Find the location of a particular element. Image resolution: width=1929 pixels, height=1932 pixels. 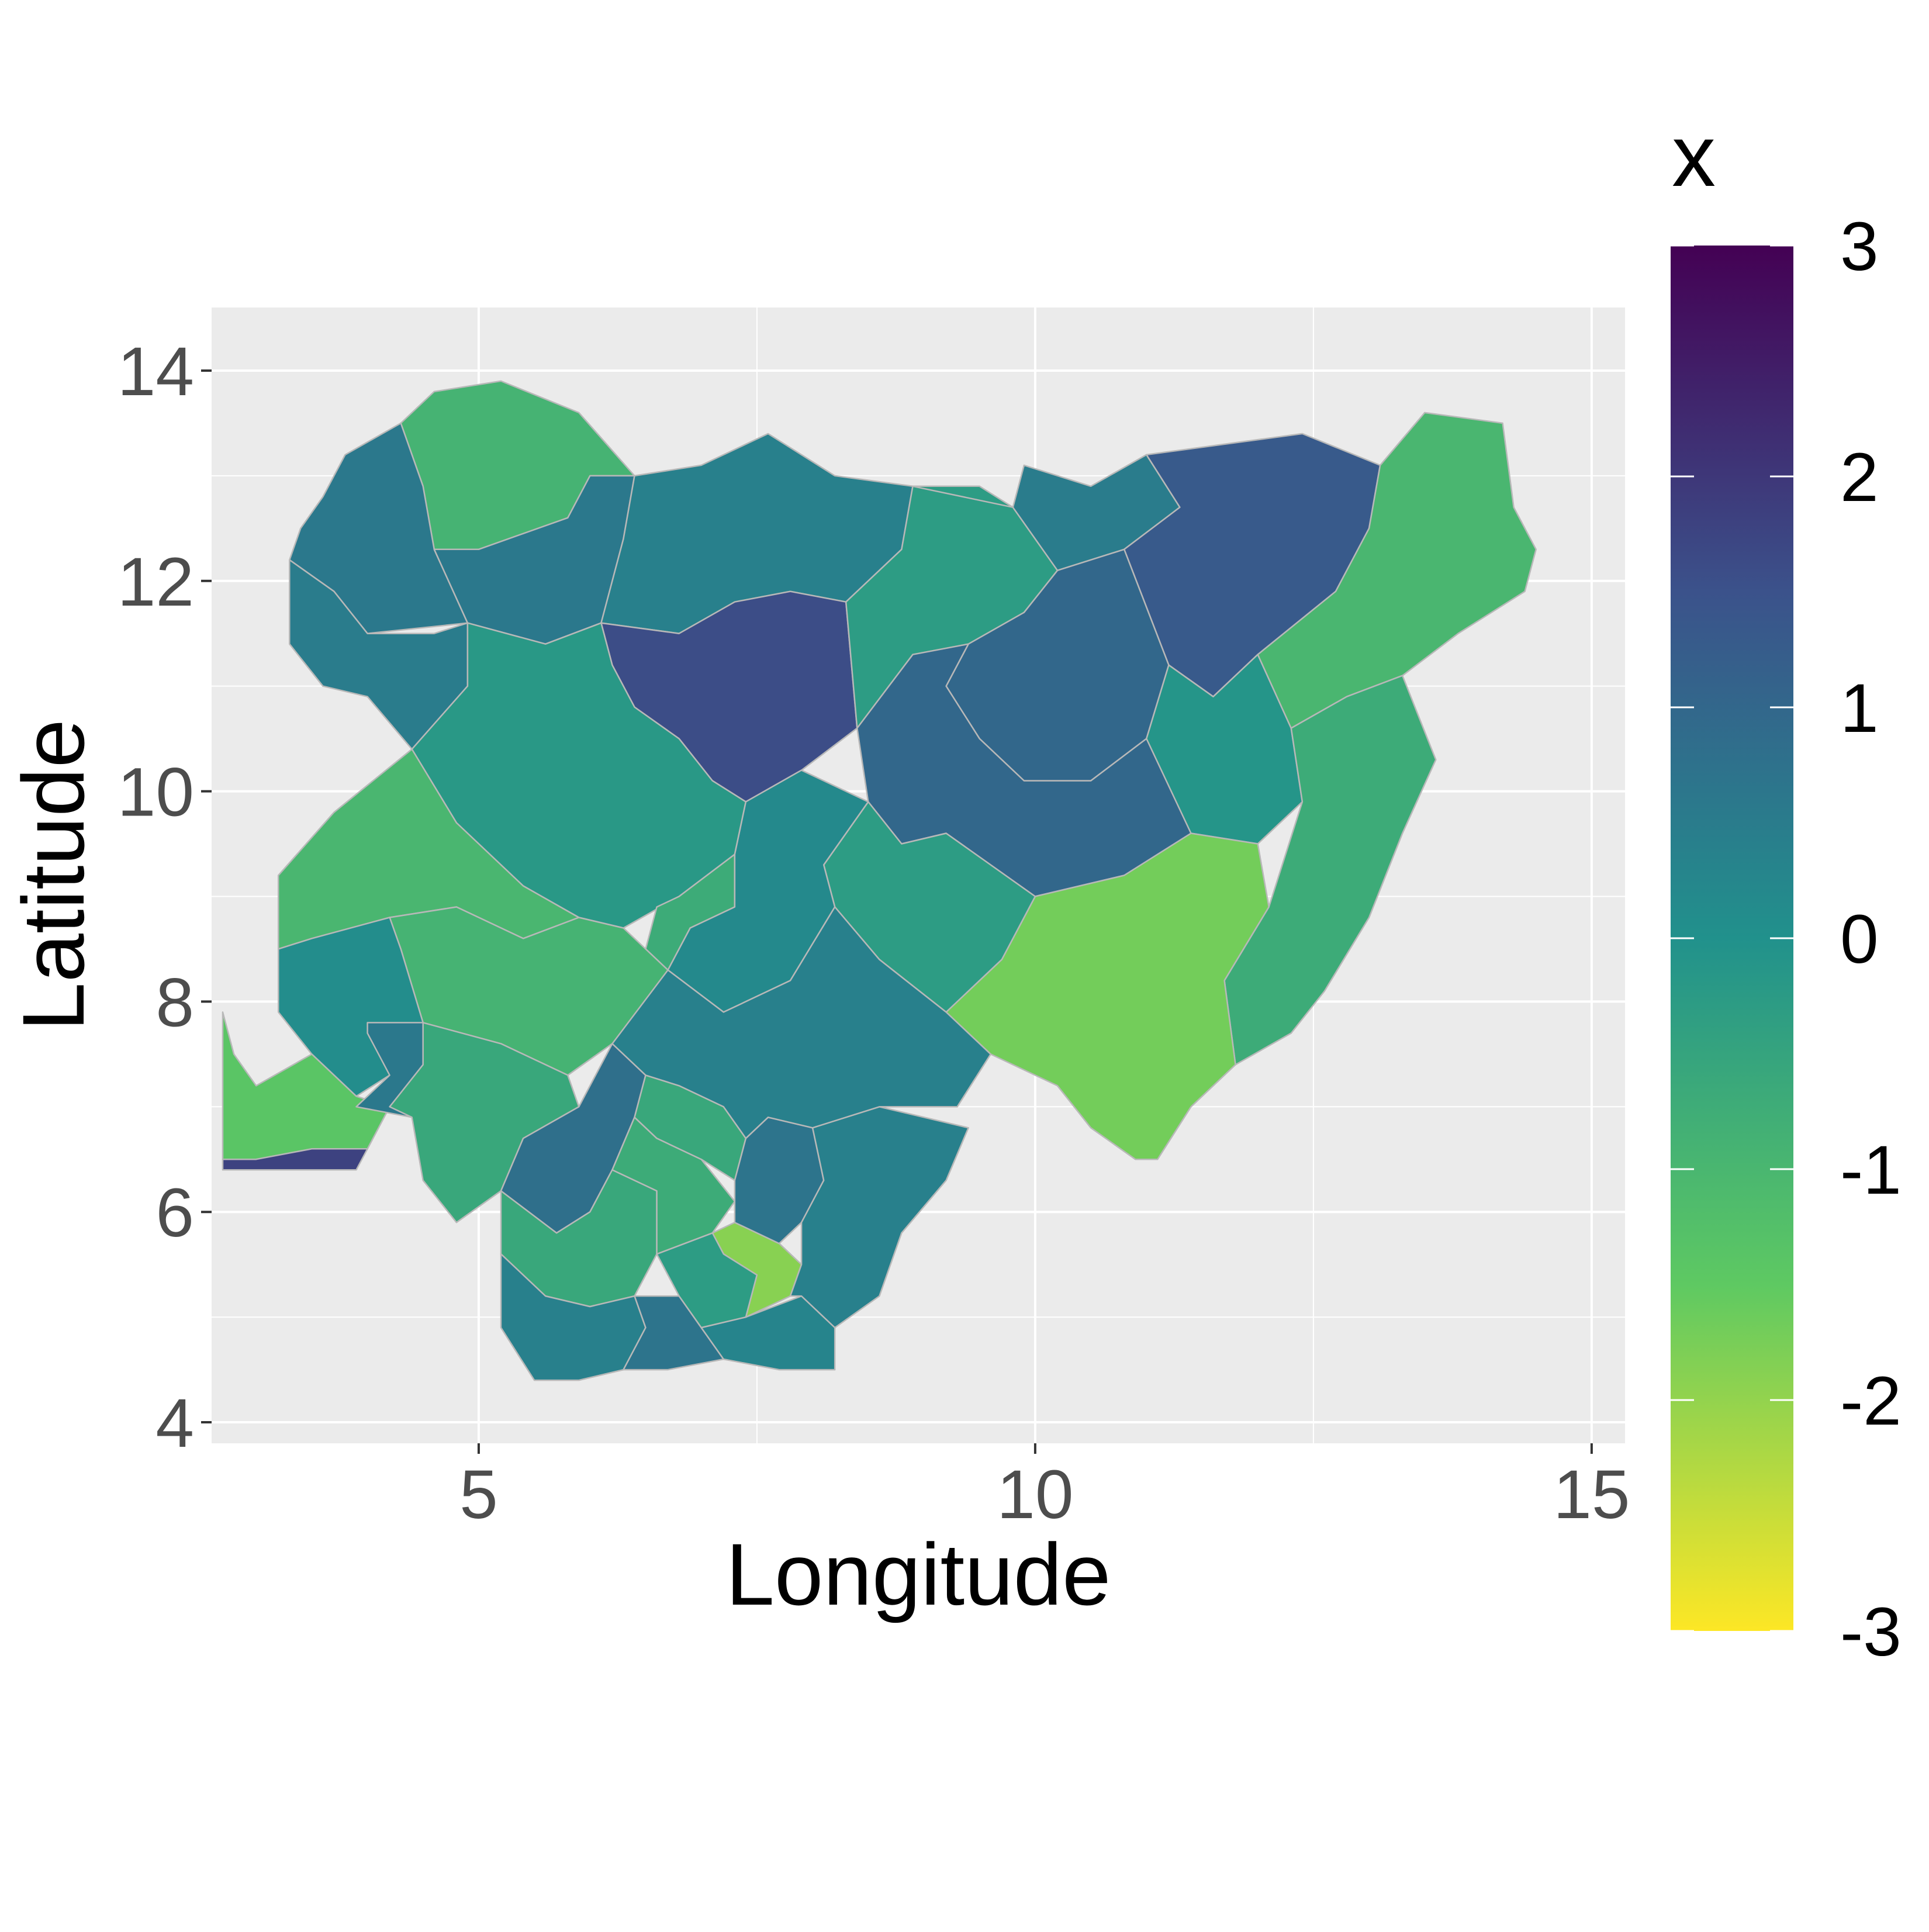

legend-title: x is located at coordinates (1694, 155).